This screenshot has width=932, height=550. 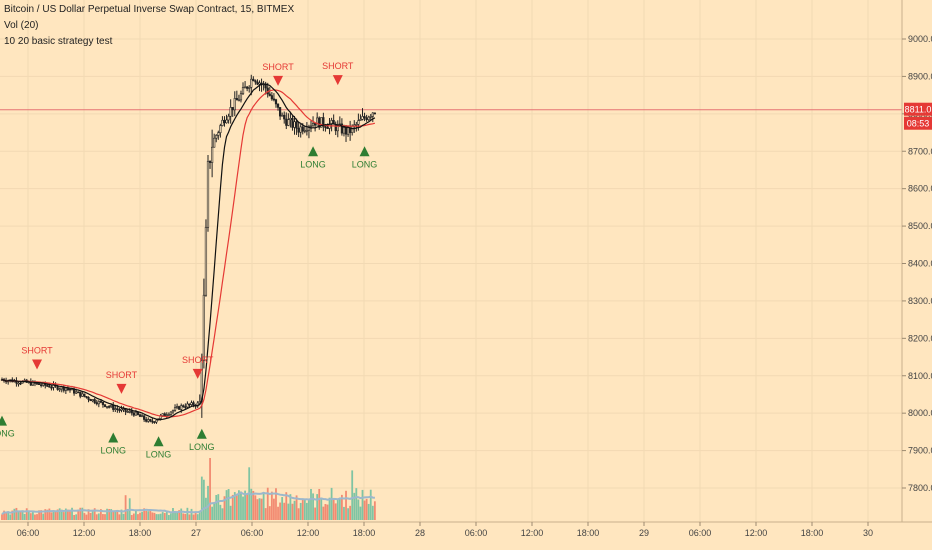 I want to click on long-signal-label: LONG, so click(x=159, y=454).